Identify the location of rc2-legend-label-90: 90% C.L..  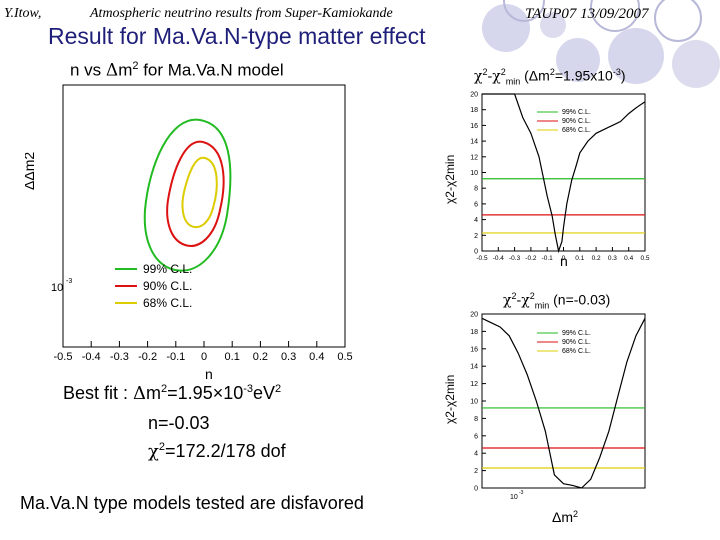
(576, 342).